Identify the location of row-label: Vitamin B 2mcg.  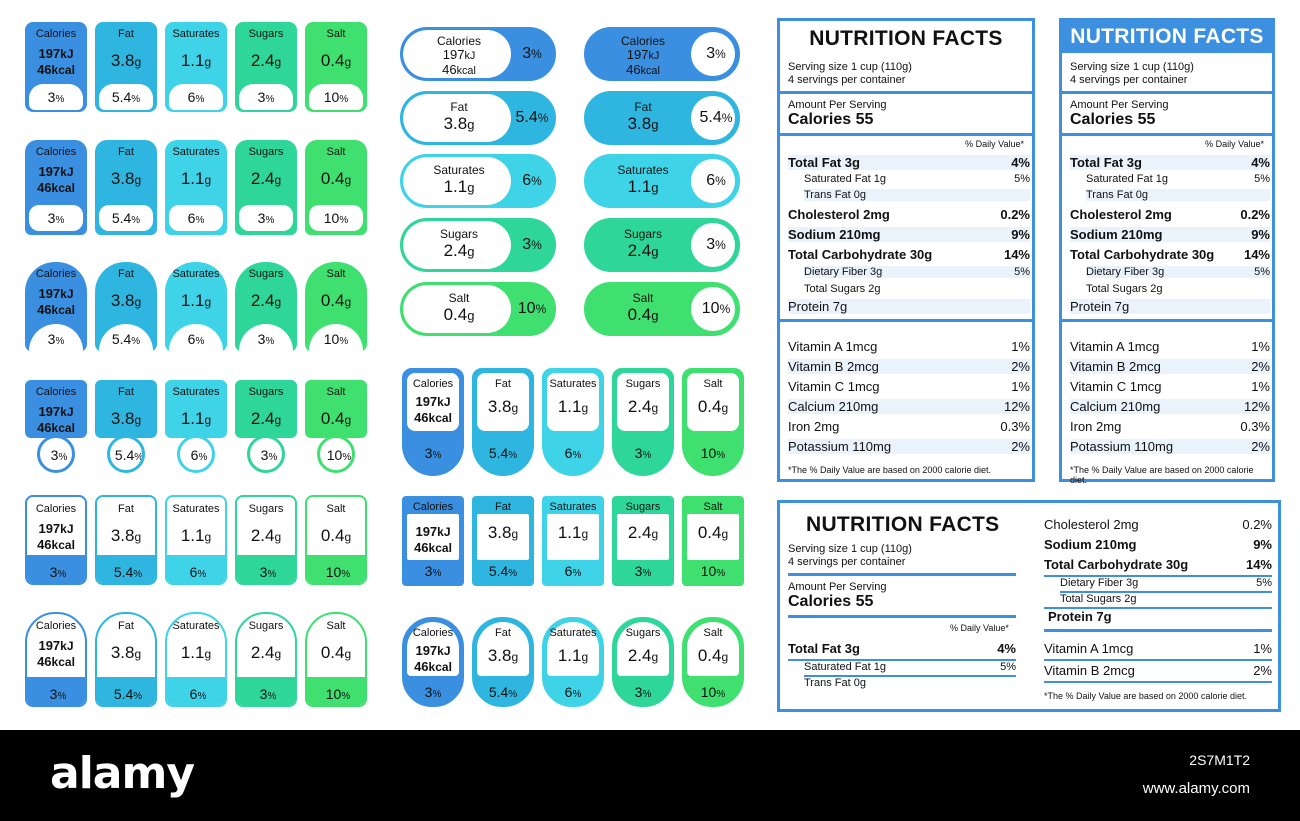
(1089, 670).